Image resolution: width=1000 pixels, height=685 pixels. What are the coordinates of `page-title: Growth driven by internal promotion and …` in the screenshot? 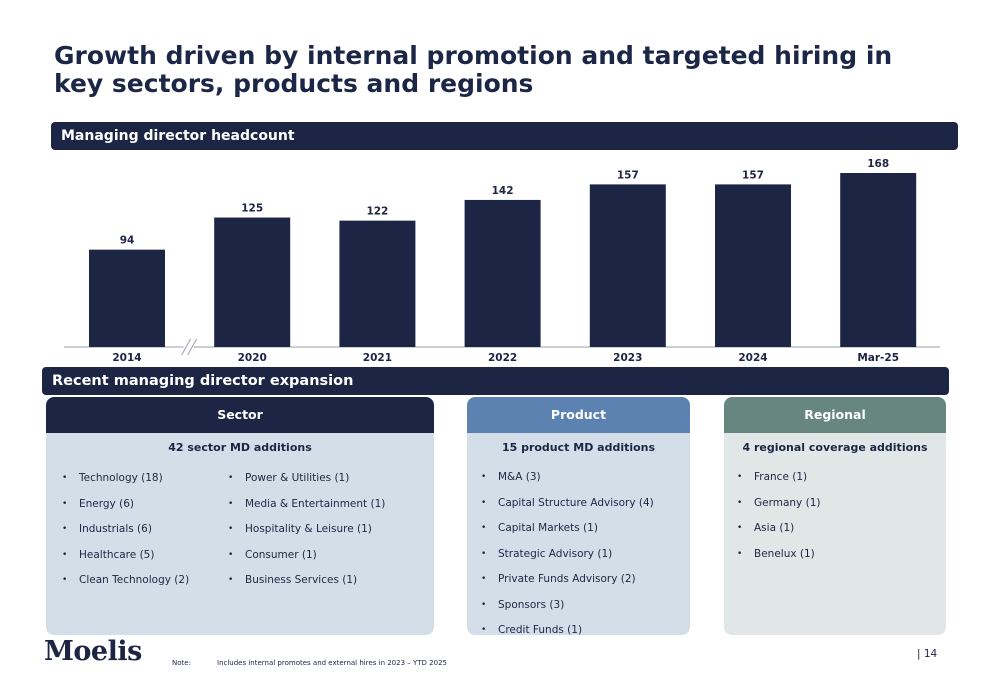 It's located at (473, 69).